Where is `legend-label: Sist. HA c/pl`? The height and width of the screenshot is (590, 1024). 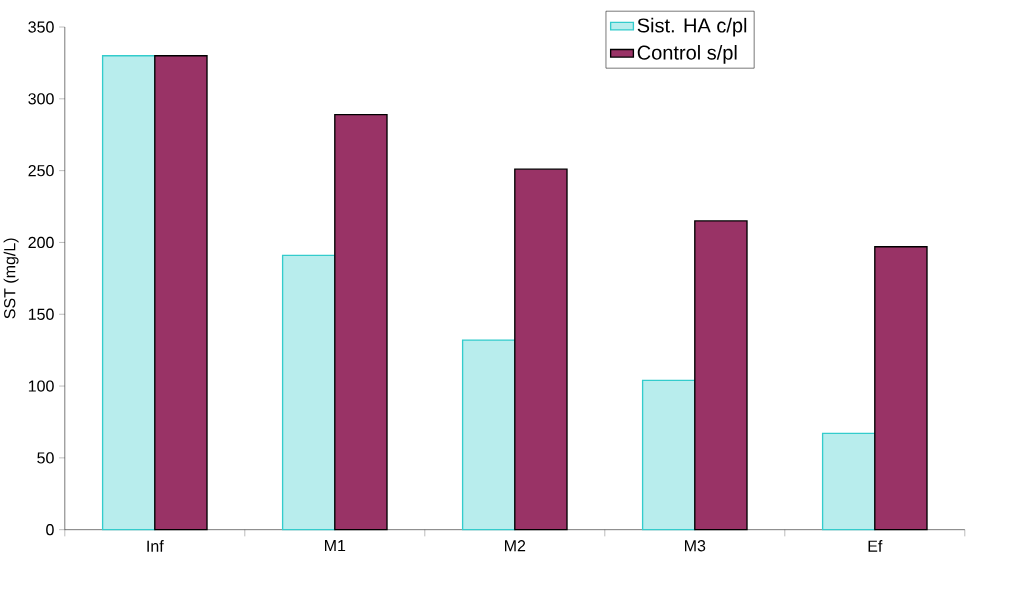
legend-label: Sist. HA c/pl is located at coordinates (692, 27).